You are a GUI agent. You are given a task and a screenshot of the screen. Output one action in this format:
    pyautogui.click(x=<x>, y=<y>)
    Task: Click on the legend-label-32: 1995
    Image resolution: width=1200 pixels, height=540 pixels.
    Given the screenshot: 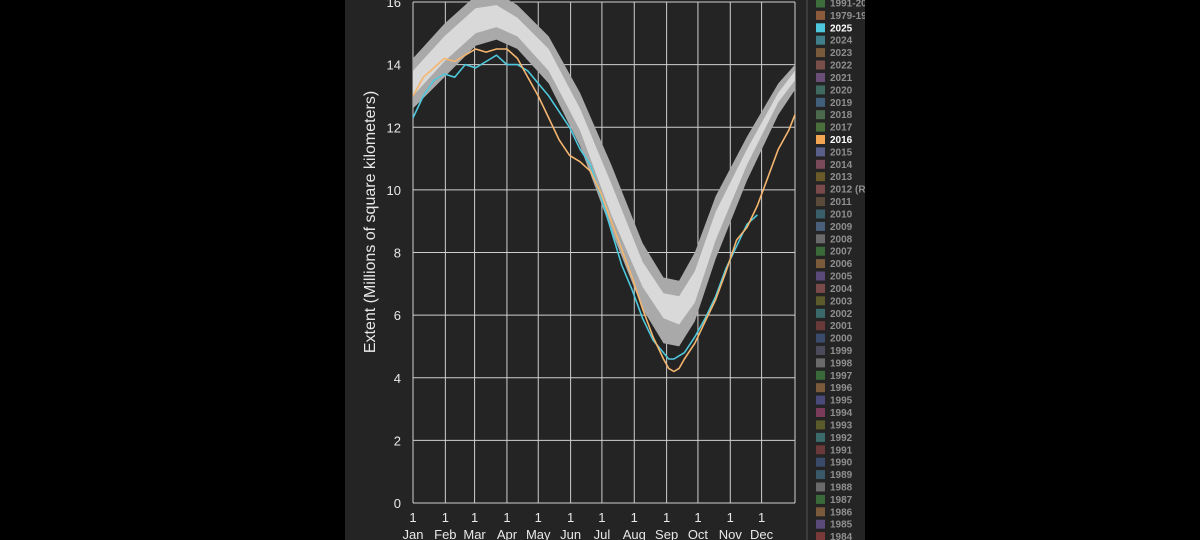 What is the action you would take?
    pyautogui.click(x=841, y=401)
    